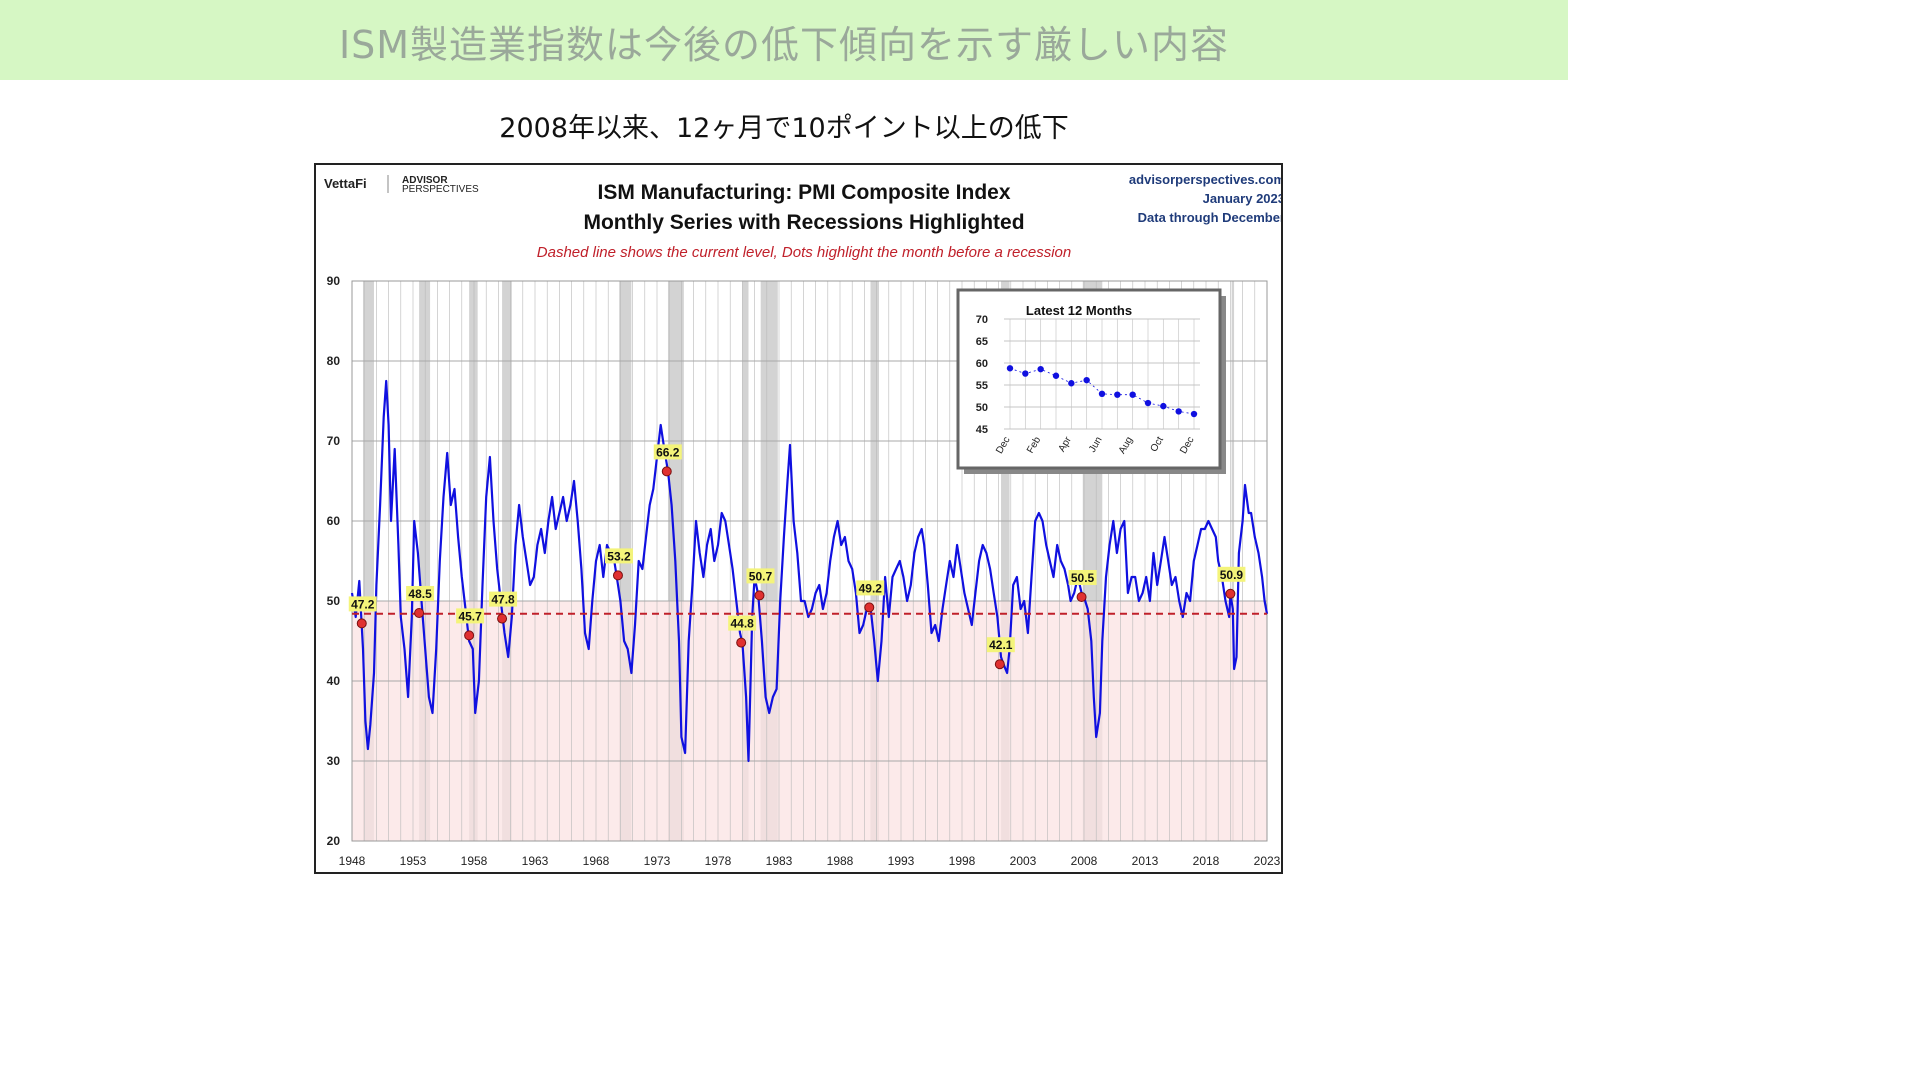  Describe the element at coordinates (743, 624) in the screenshot. I see `highlight-label: 44.8` at that location.